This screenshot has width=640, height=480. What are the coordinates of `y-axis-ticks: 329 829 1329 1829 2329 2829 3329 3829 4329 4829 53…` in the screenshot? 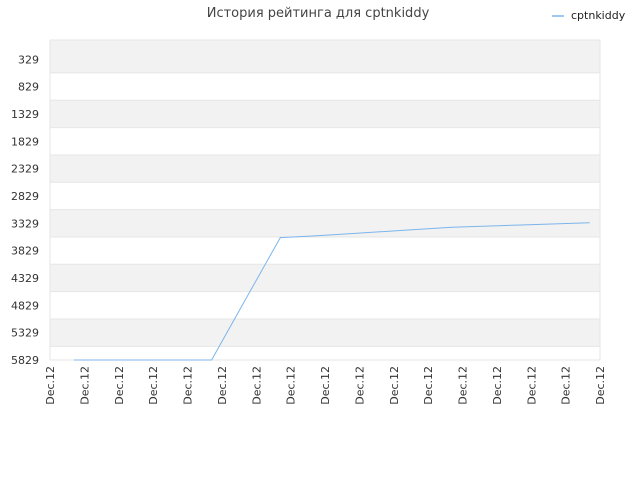 It's located at (25, 210).